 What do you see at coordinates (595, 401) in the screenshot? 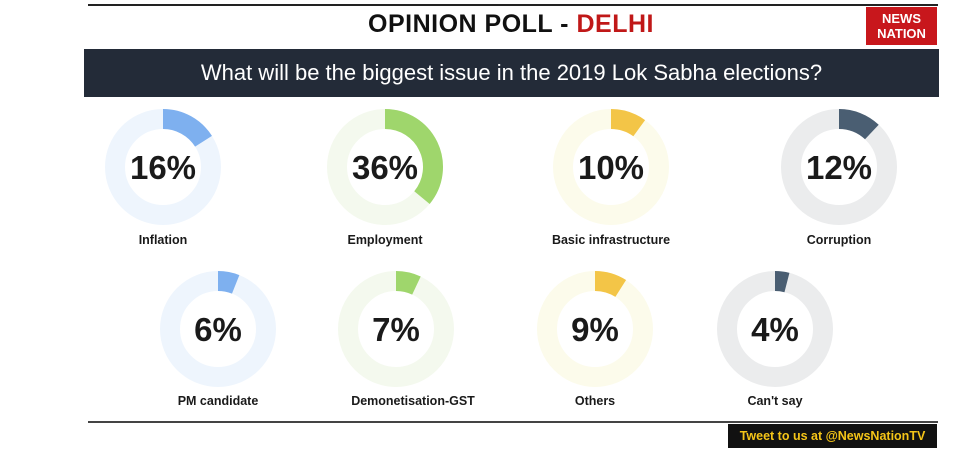
I see `donut-label-others: Others` at bounding box center [595, 401].